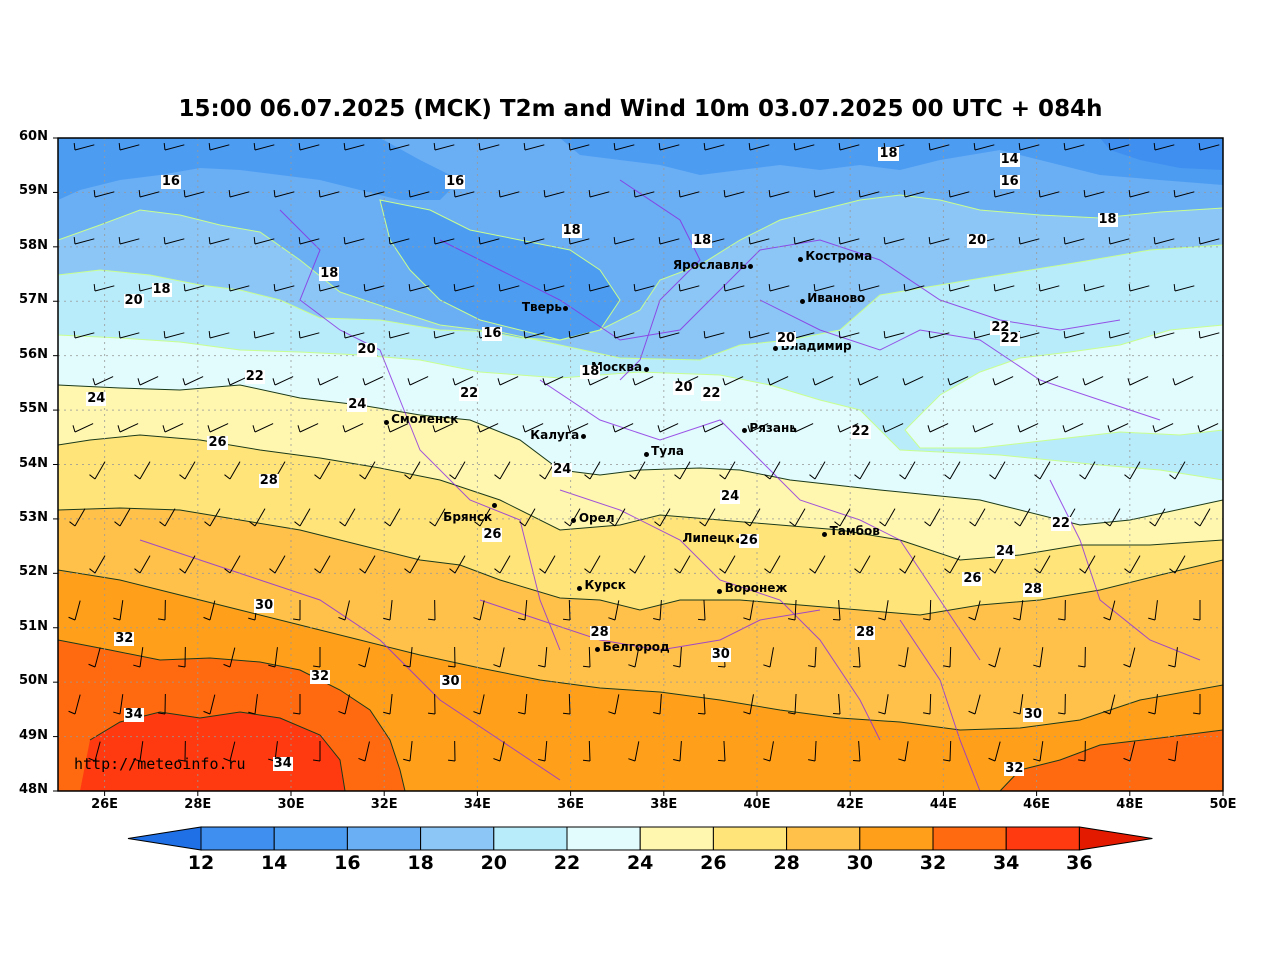 Image resolution: width=1281 pixels, height=963 pixels. What do you see at coordinates (450, 682) in the screenshot?
I see `contour-label: 30` at bounding box center [450, 682].